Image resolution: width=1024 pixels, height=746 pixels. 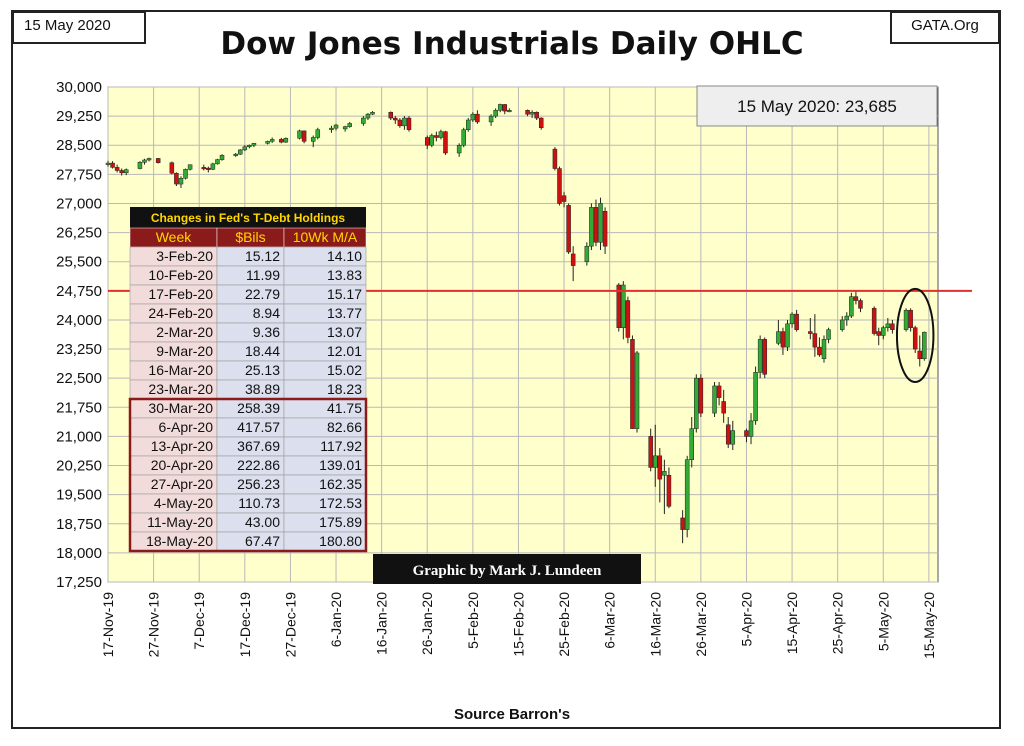 I want to click on x-tick-label: 17-Dec-19, so click(x=245, y=625).